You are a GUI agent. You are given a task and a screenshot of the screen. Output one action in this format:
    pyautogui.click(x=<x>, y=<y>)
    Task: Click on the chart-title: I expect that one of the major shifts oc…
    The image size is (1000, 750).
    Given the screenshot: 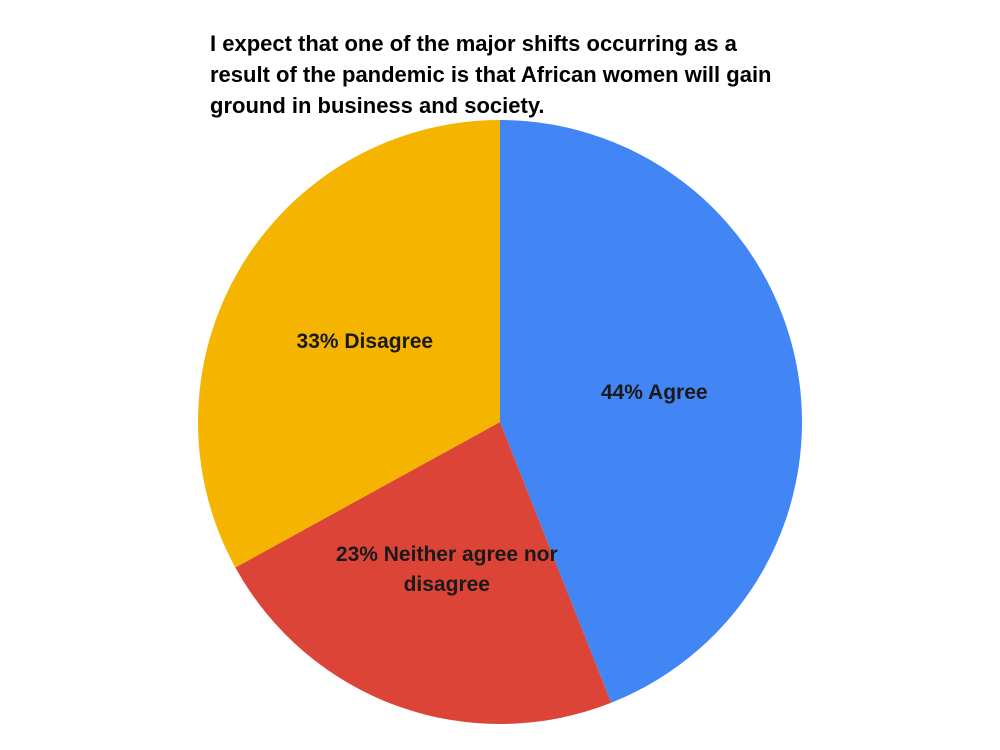 What is the action you would take?
    pyautogui.click(x=491, y=74)
    